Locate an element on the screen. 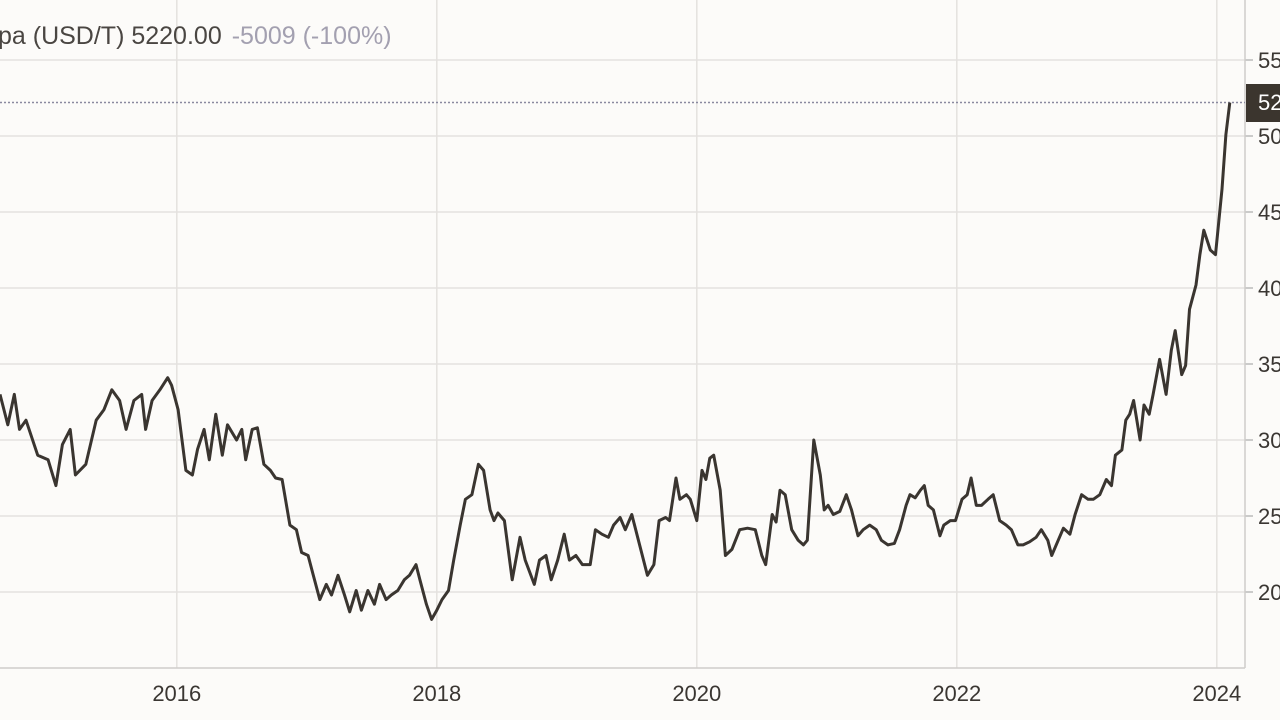 This screenshot has height=720, width=1280. y-tick-label: 3000 is located at coordinates (1269, 440).